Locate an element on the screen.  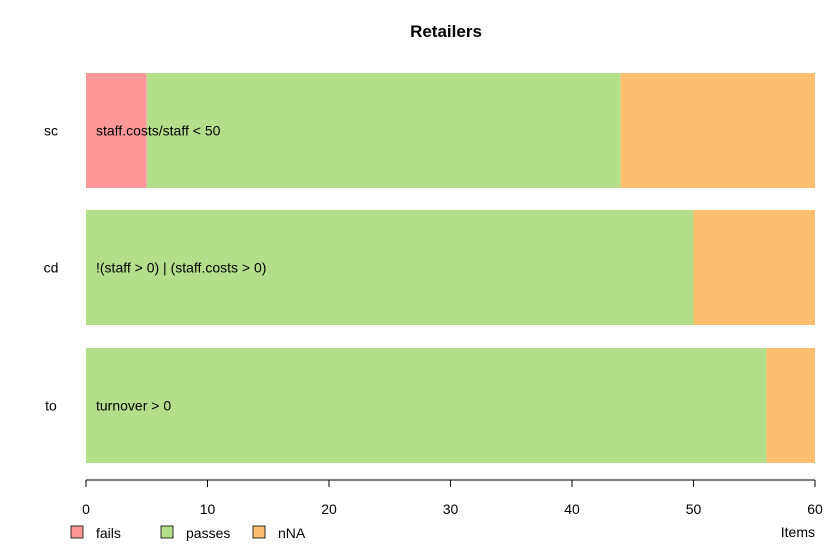
y-tick-label-sc: sc is located at coordinates (51, 131).